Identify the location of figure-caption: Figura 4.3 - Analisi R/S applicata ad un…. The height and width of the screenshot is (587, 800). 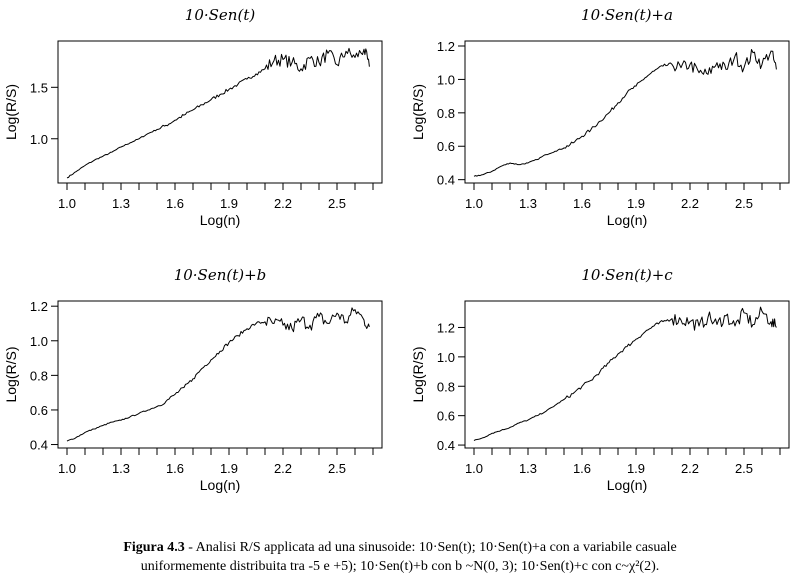
(400, 557).